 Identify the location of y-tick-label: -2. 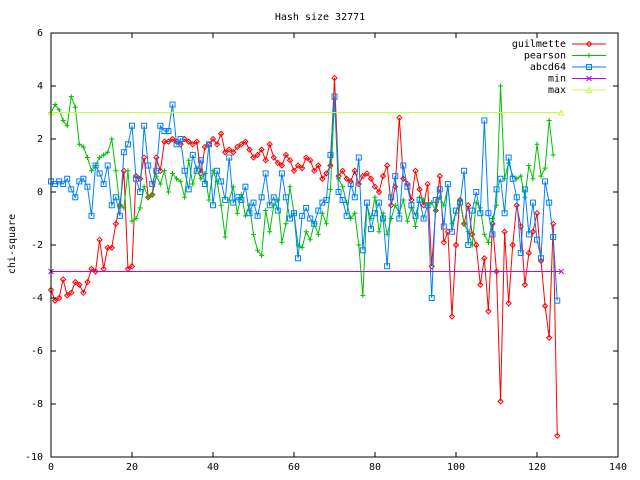
(37, 245).